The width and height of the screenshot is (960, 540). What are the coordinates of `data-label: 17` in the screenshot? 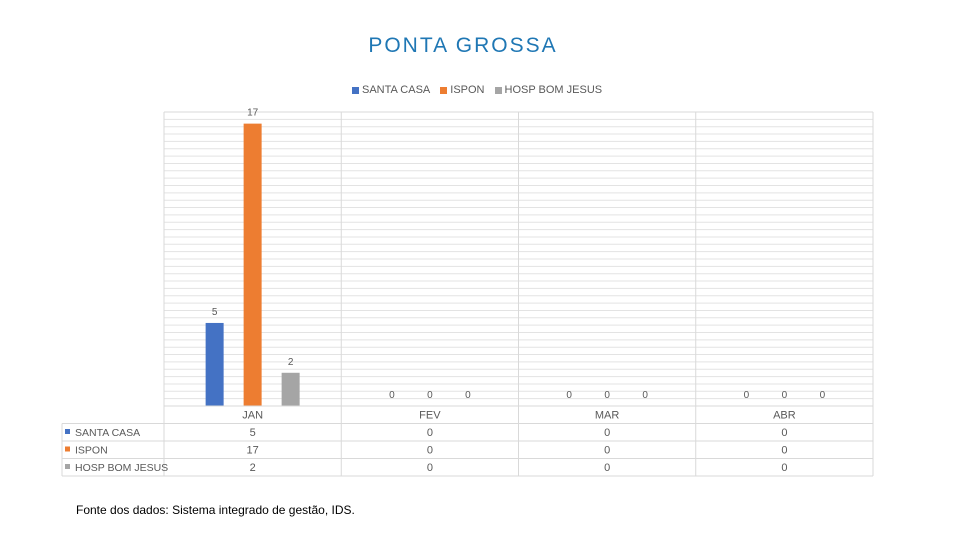 It's located at (253, 113).